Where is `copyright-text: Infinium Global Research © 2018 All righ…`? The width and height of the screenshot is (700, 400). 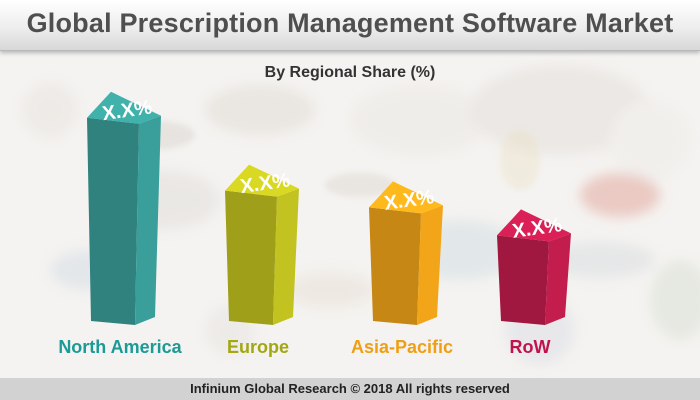
copyright-text: Infinium Global Research © 2018 All righ… is located at coordinates (350, 388).